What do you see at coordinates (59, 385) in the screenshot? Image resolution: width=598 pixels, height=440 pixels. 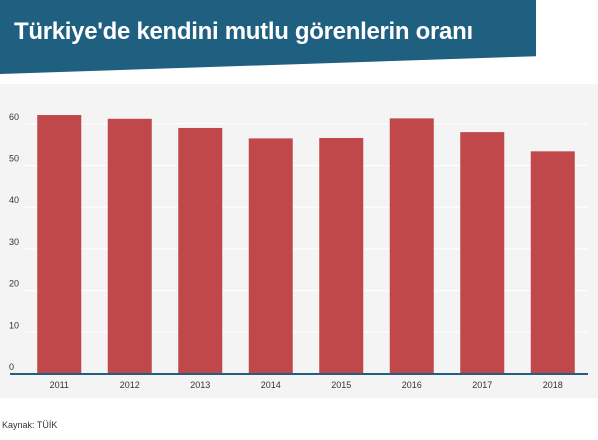 I see `x-tick-label: 2011` at bounding box center [59, 385].